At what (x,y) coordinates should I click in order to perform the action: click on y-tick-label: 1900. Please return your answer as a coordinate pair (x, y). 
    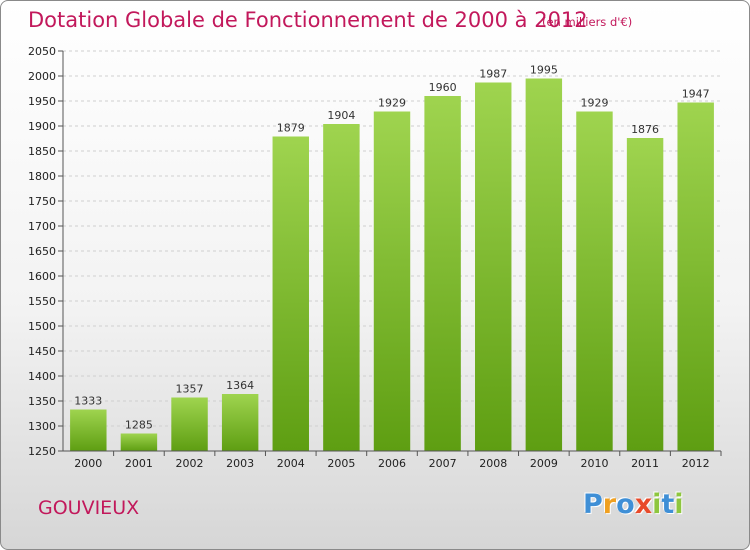
    Looking at the image, I should click on (42, 126).